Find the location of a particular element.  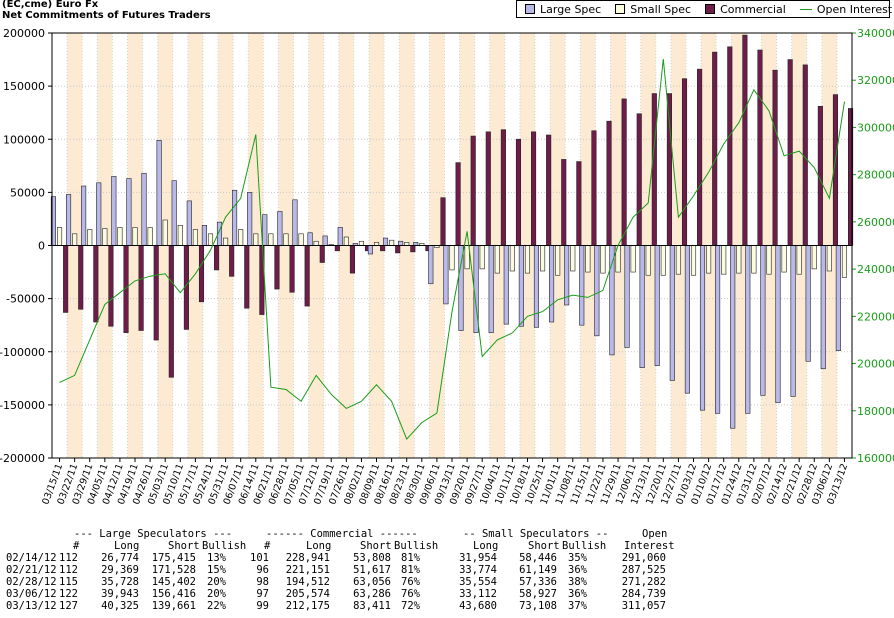

stats-cell-short3: 61,149 is located at coordinates (538, 570).